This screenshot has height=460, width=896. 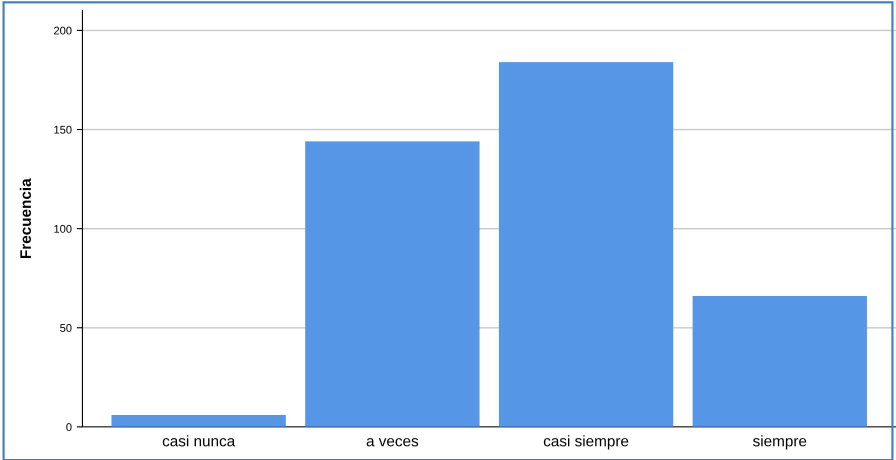 What do you see at coordinates (63, 228) in the screenshot?
I see `y-tick-label: 100` at bounding box center [63, 228].